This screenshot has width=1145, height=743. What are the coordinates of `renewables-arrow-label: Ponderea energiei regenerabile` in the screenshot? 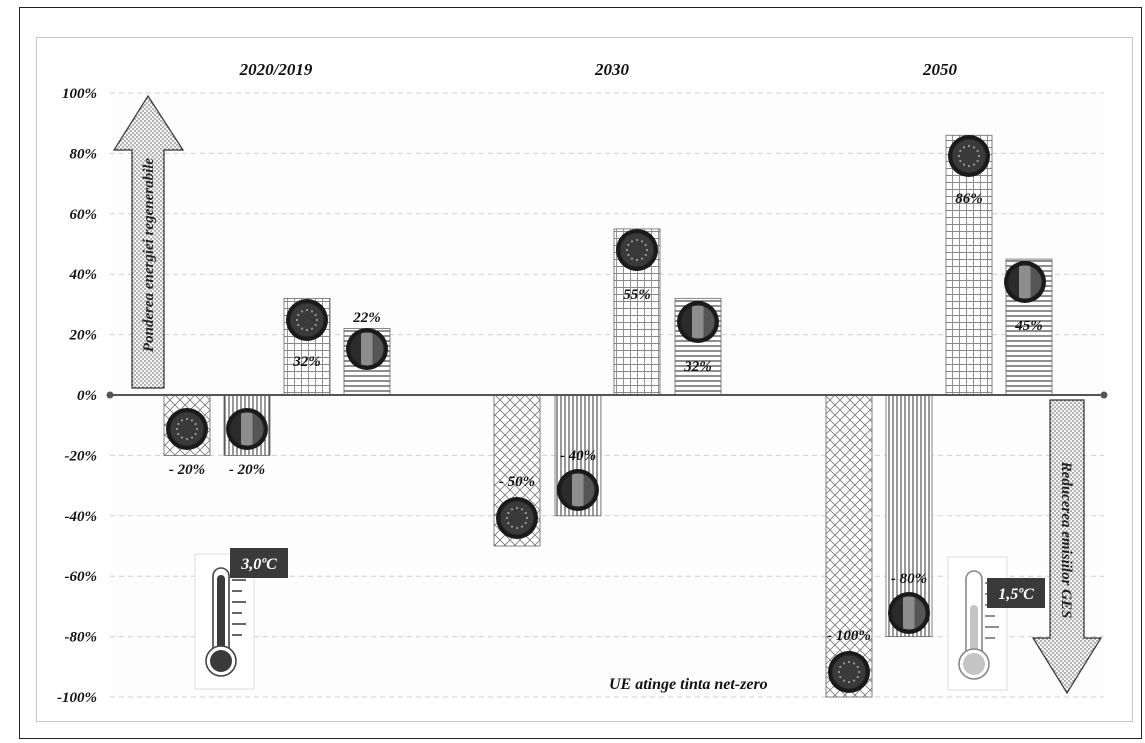 It's located at (149, 255).